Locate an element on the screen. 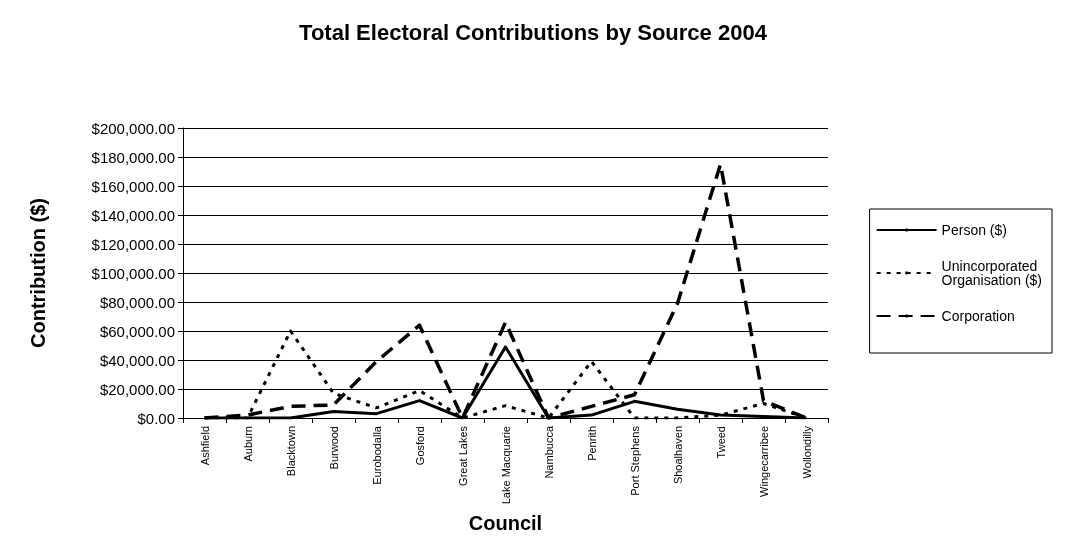  x-tick-label: Burwood is located at coordinates (333, 448).